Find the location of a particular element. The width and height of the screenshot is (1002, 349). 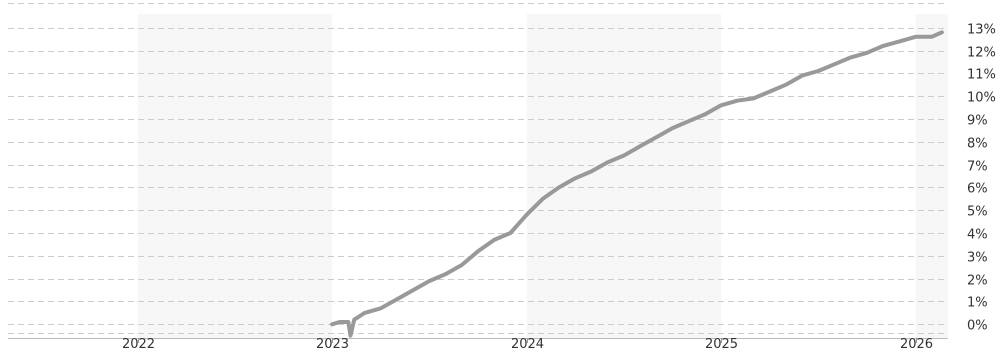

x-tick-label: 2024 is located at coordinates (527, 343).